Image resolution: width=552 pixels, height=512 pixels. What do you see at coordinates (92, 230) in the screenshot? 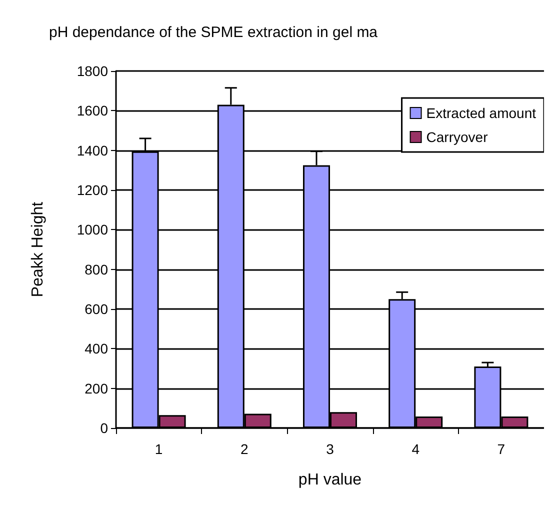
I see `y-tick-label: 1000` at bounding box center [92, 230].